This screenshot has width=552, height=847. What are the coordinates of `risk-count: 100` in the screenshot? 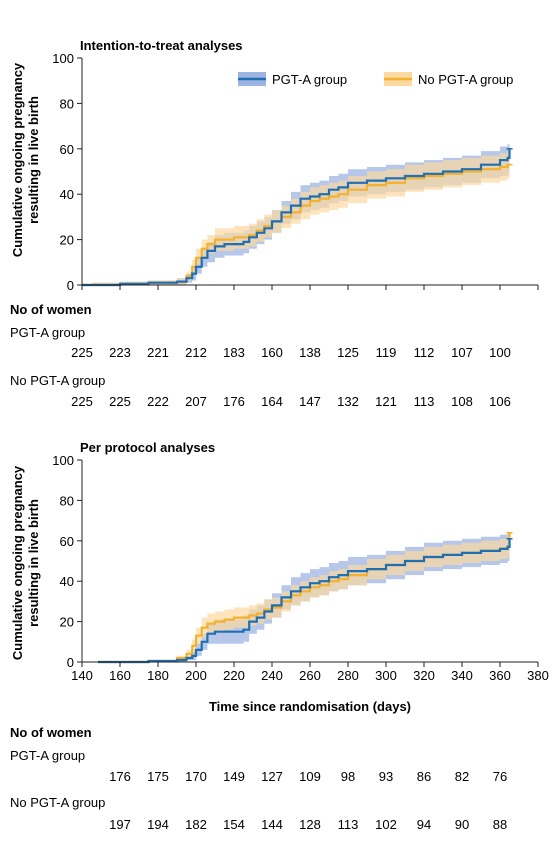 It's located at (500, 352).